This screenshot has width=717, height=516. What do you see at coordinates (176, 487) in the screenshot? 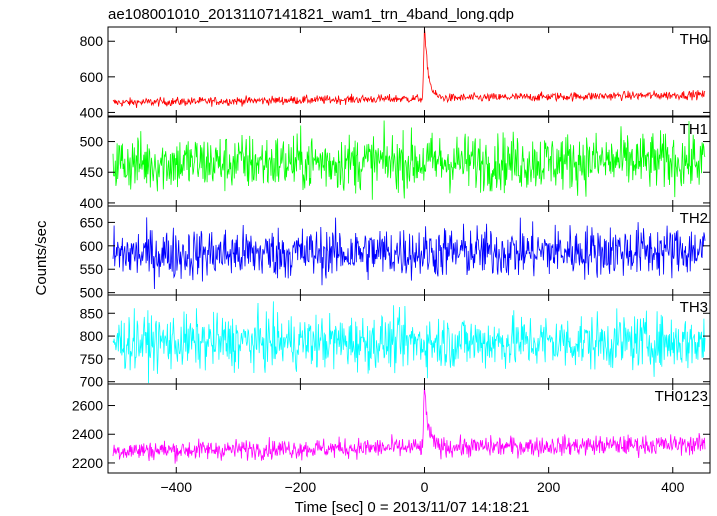
I see `x-tick-label: −400` at bounding box center [176, 487].